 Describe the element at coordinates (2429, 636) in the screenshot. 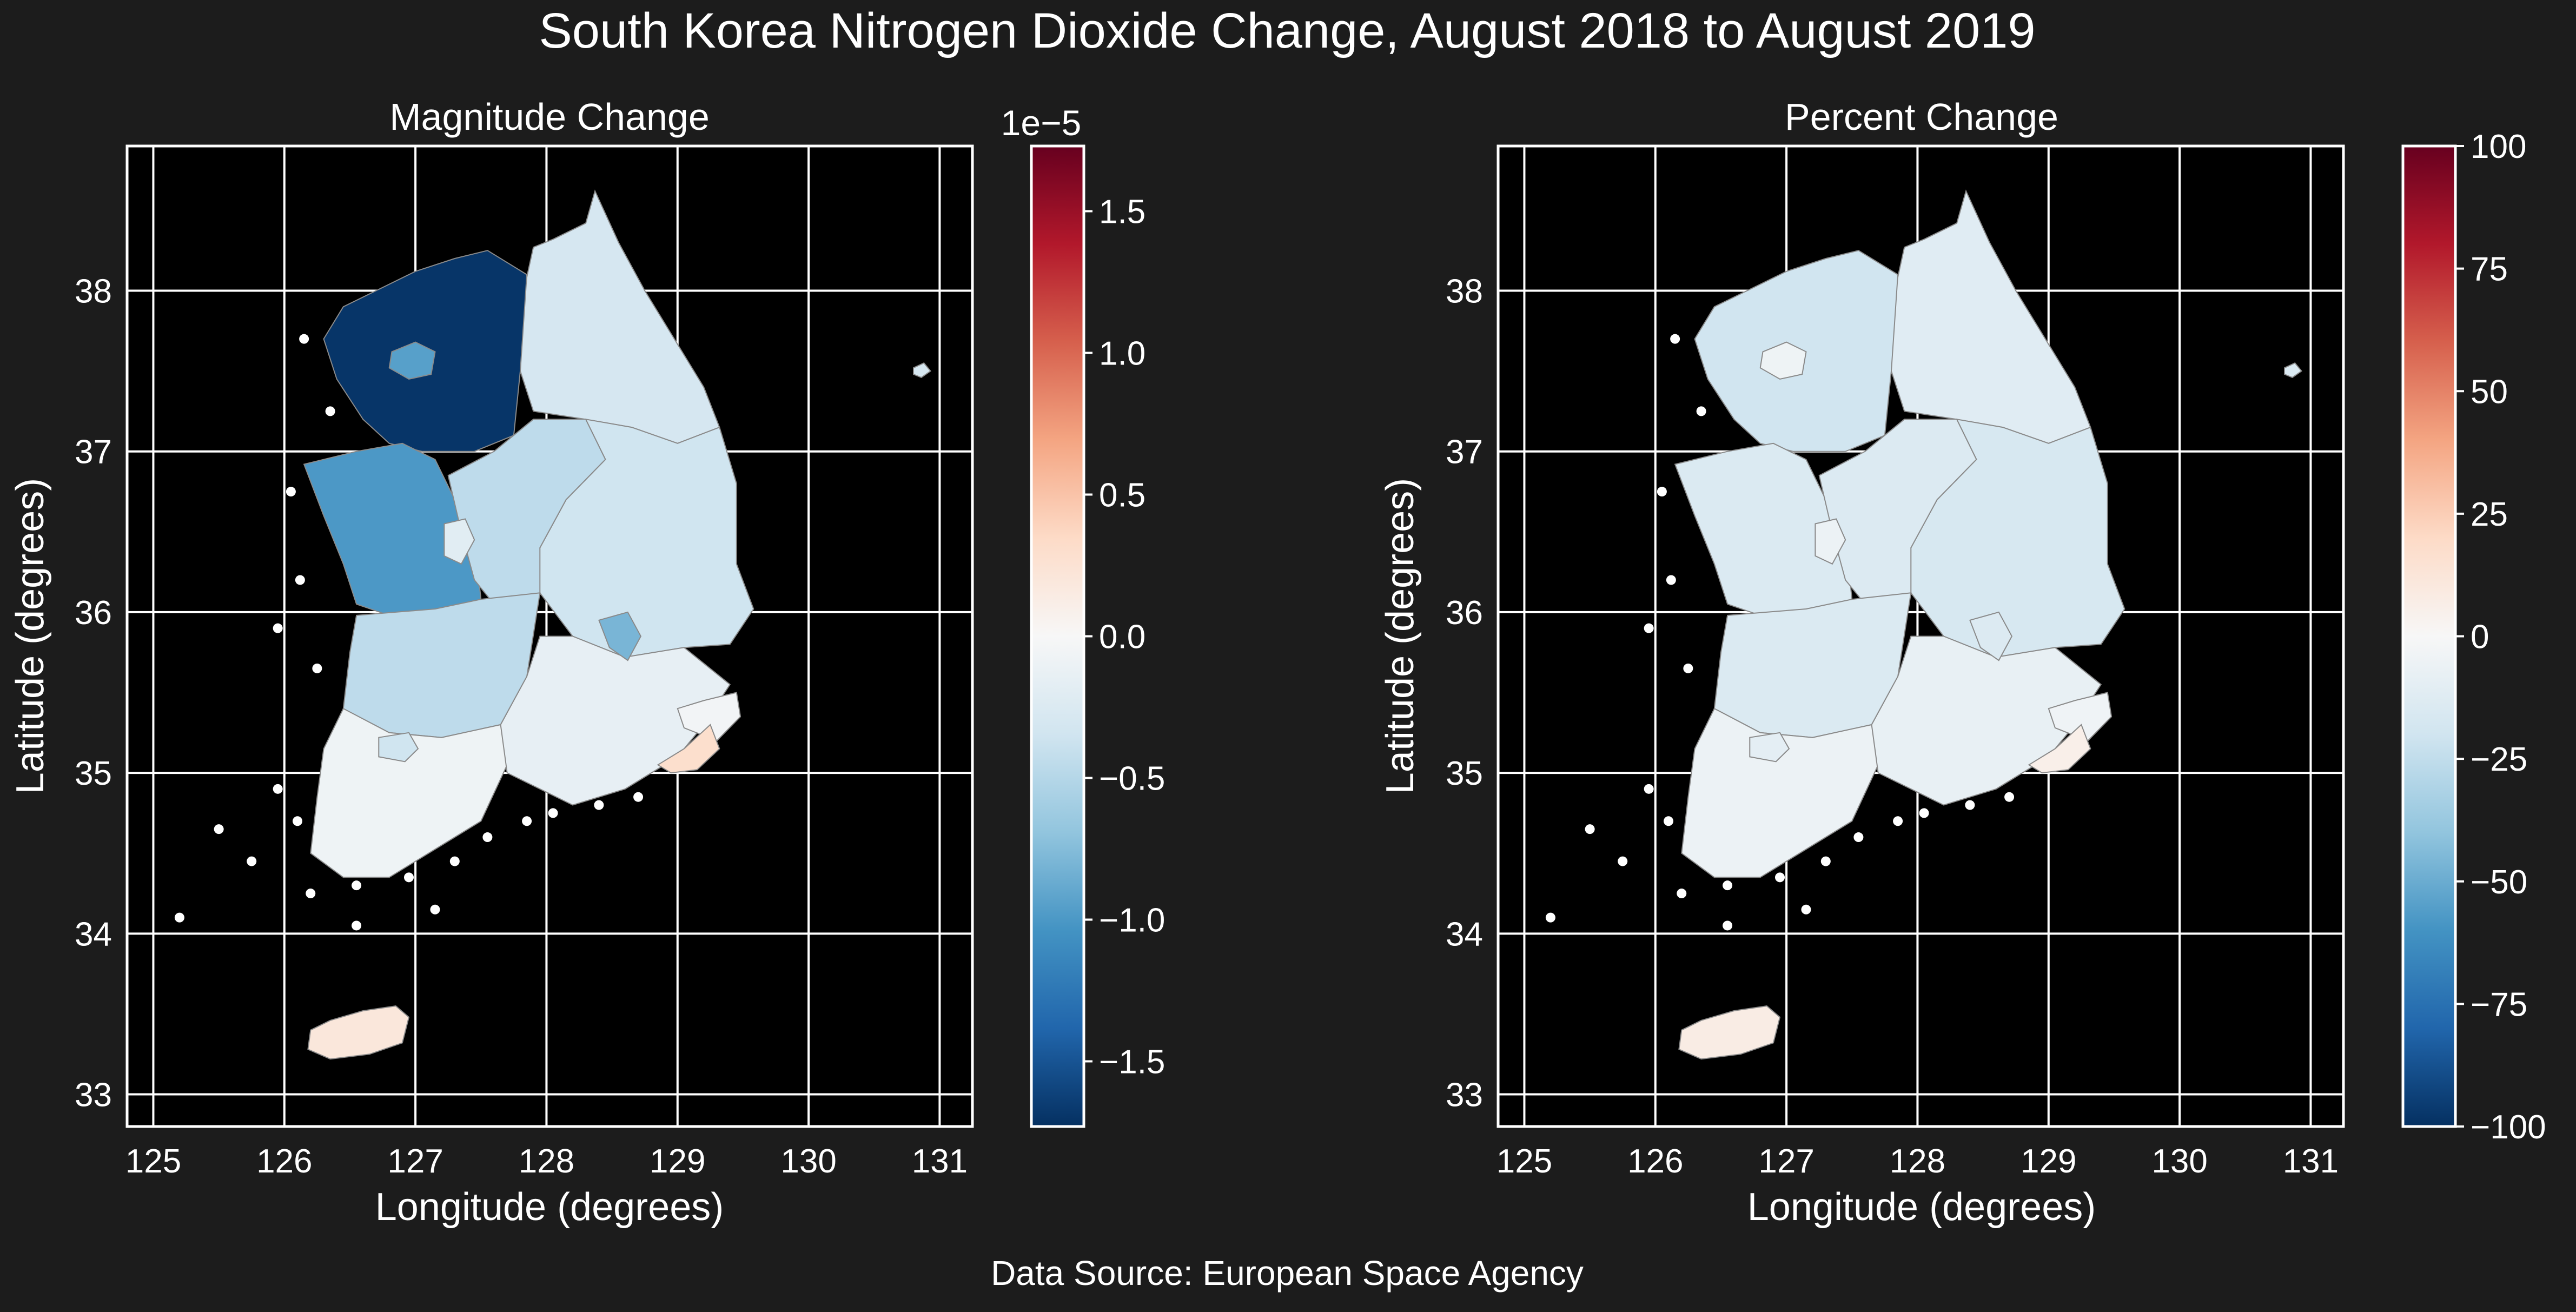

I see `colorbar-percent` at that location.